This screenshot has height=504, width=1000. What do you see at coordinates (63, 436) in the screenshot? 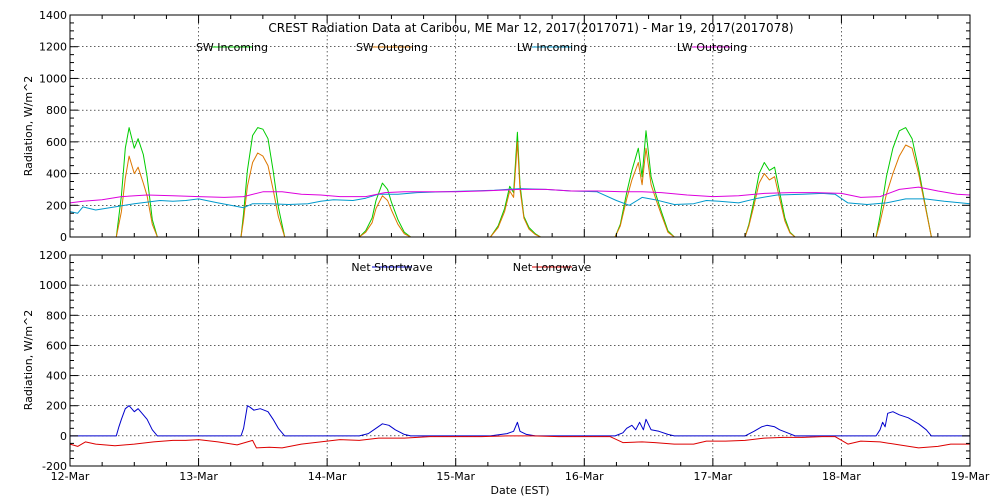
I see `bottom-y-tick-label: 0` at bounding box center [63, 436].